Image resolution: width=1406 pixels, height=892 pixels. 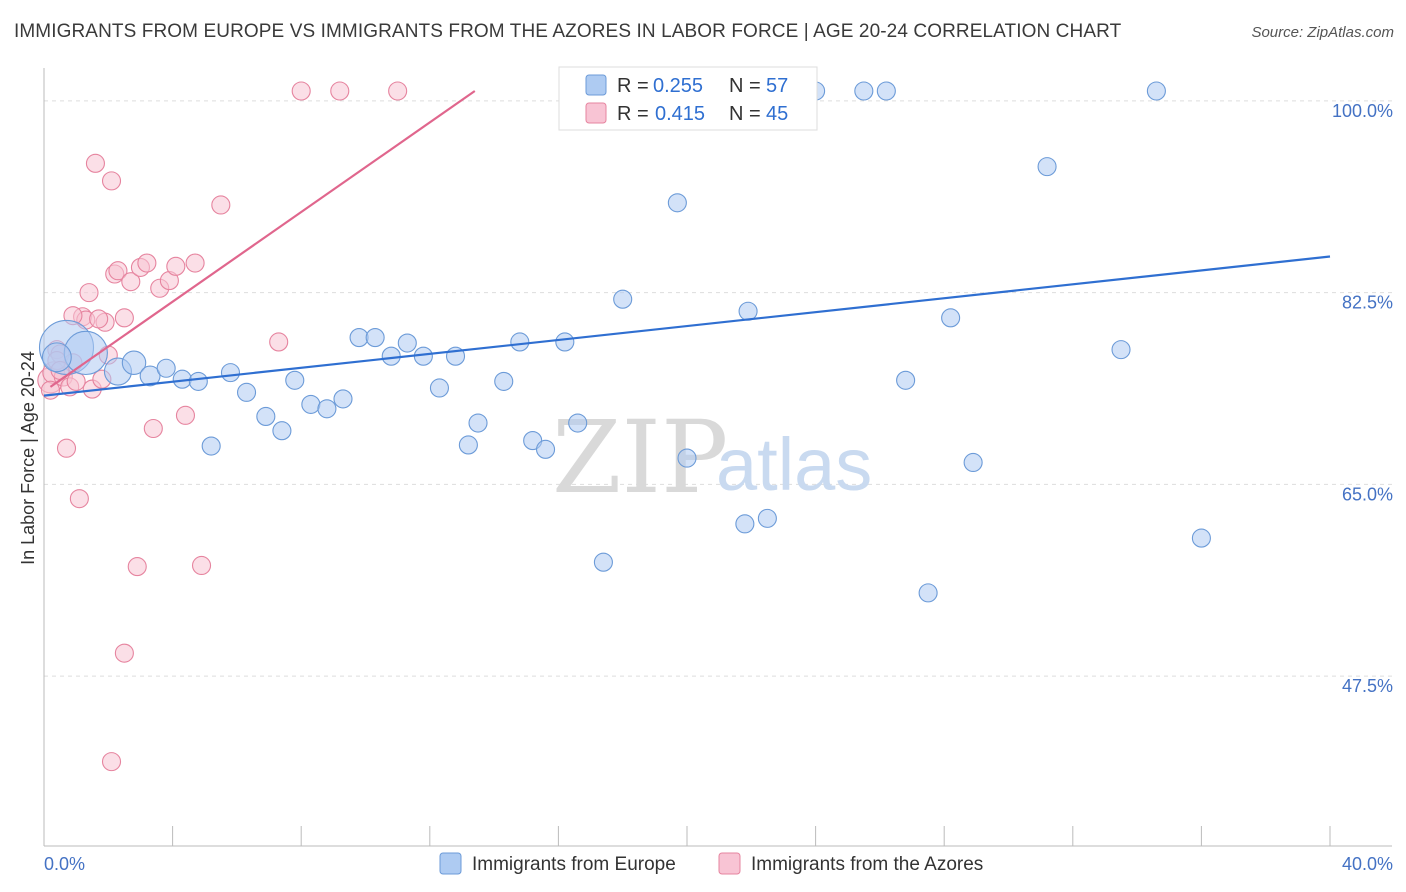 What do you see at coordinates (777, 114) in the screenshot?
I see `legend-azores-n-value: 45` at bounding box center [777, 114].